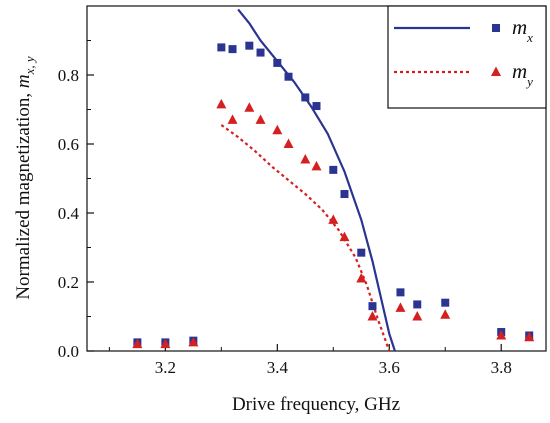  I want to click on y-tick-label: 0.6, so click(68, 144).